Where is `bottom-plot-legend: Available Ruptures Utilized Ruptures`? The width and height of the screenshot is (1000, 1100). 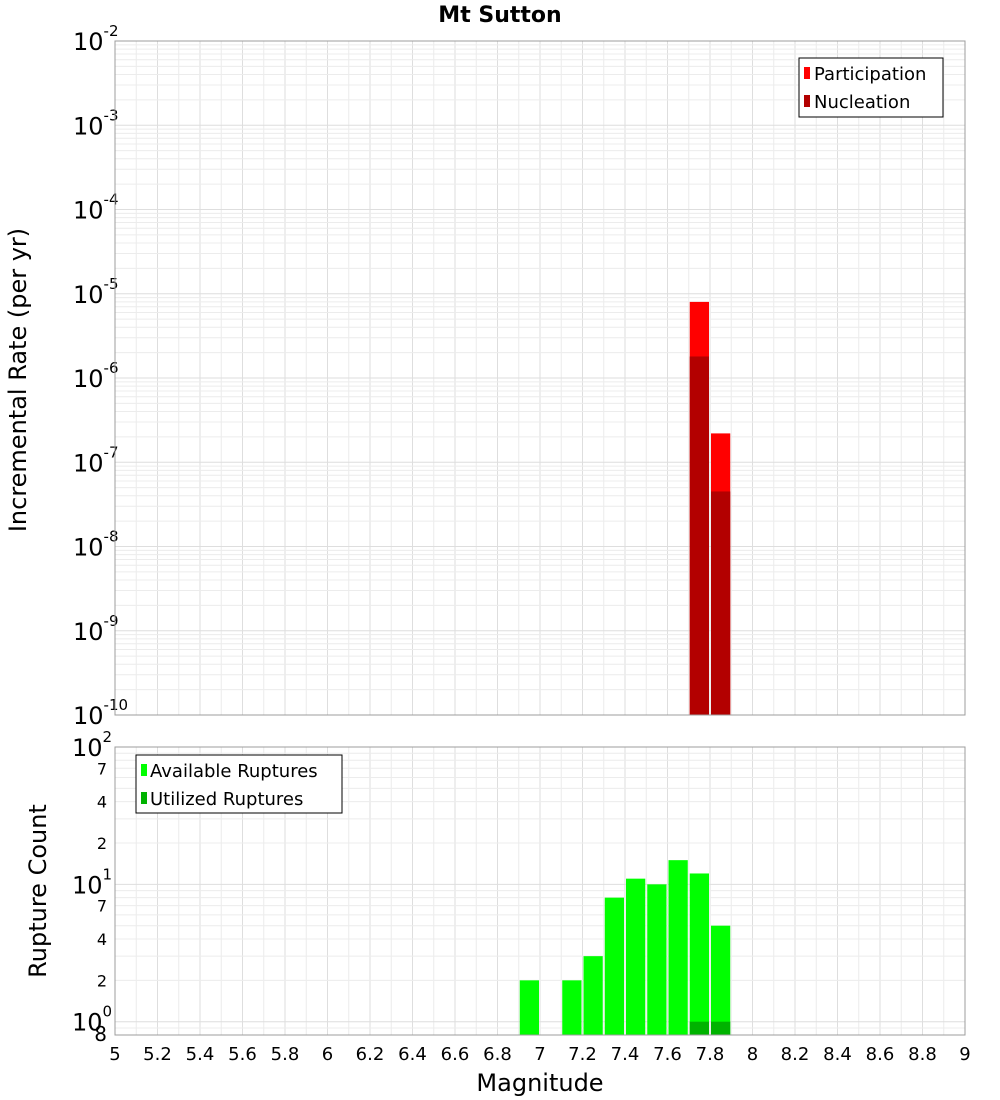
bottom-plot-legend: Available Ruptures Utilized Ruptures is located at coordinates (239, 784).